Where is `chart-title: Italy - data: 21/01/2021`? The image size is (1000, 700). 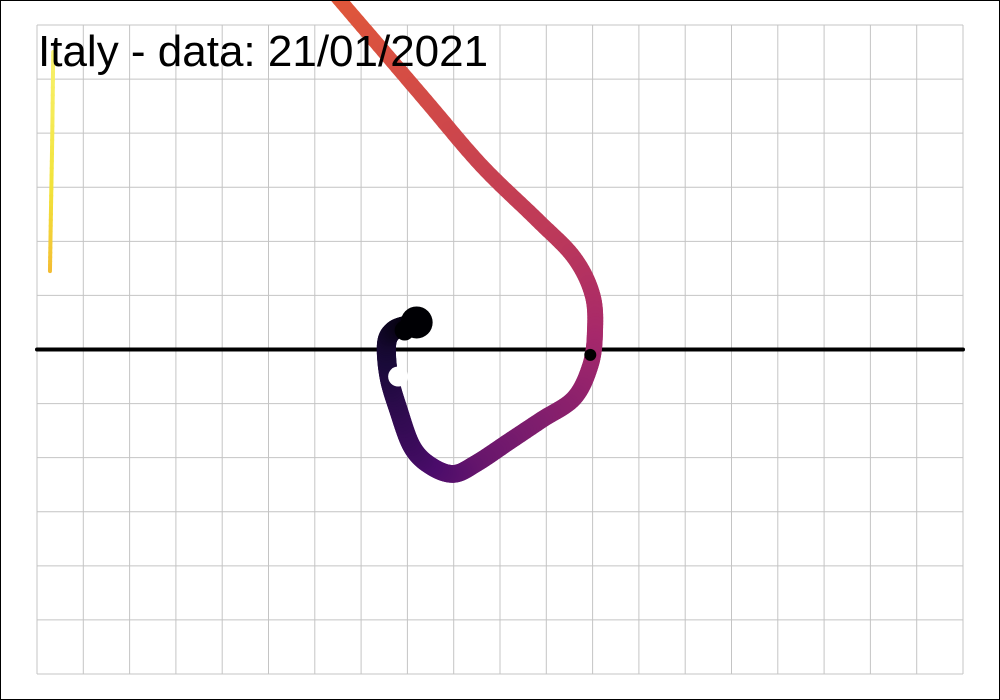 chart-title: Italy - data: 21/01/2021 is located at coordinates (263, 51).